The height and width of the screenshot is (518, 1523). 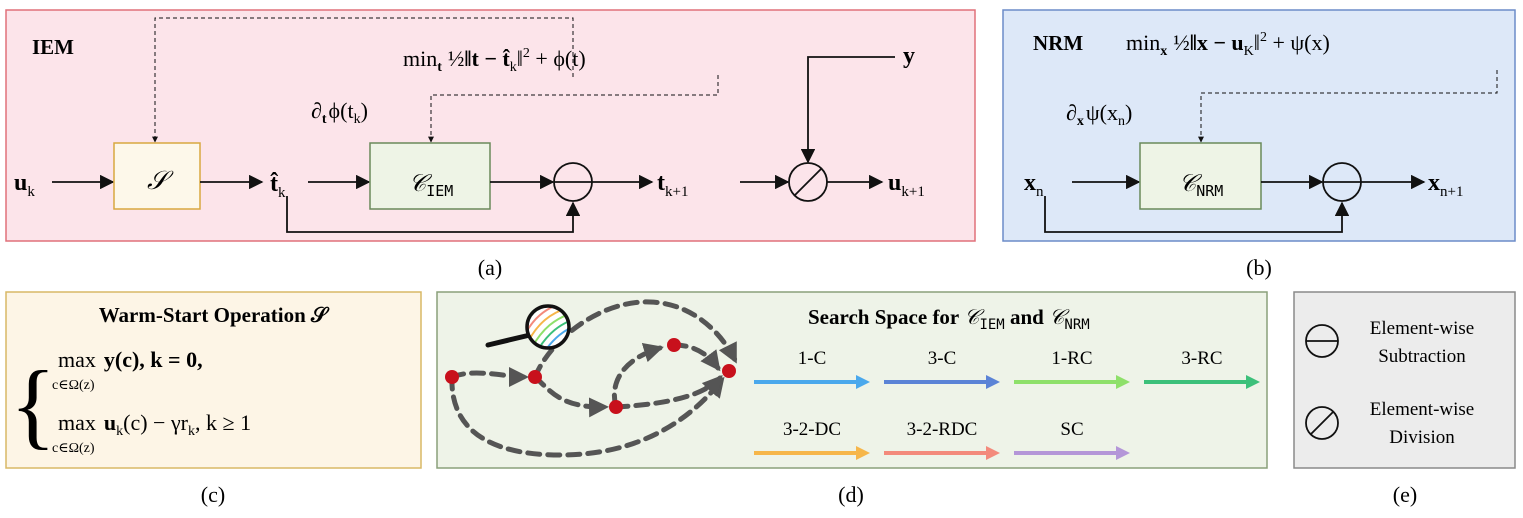 I want to click on nrm-objective: minx ½‖x − uK‖2 + ψ(x), so click(x=1228, y=44).